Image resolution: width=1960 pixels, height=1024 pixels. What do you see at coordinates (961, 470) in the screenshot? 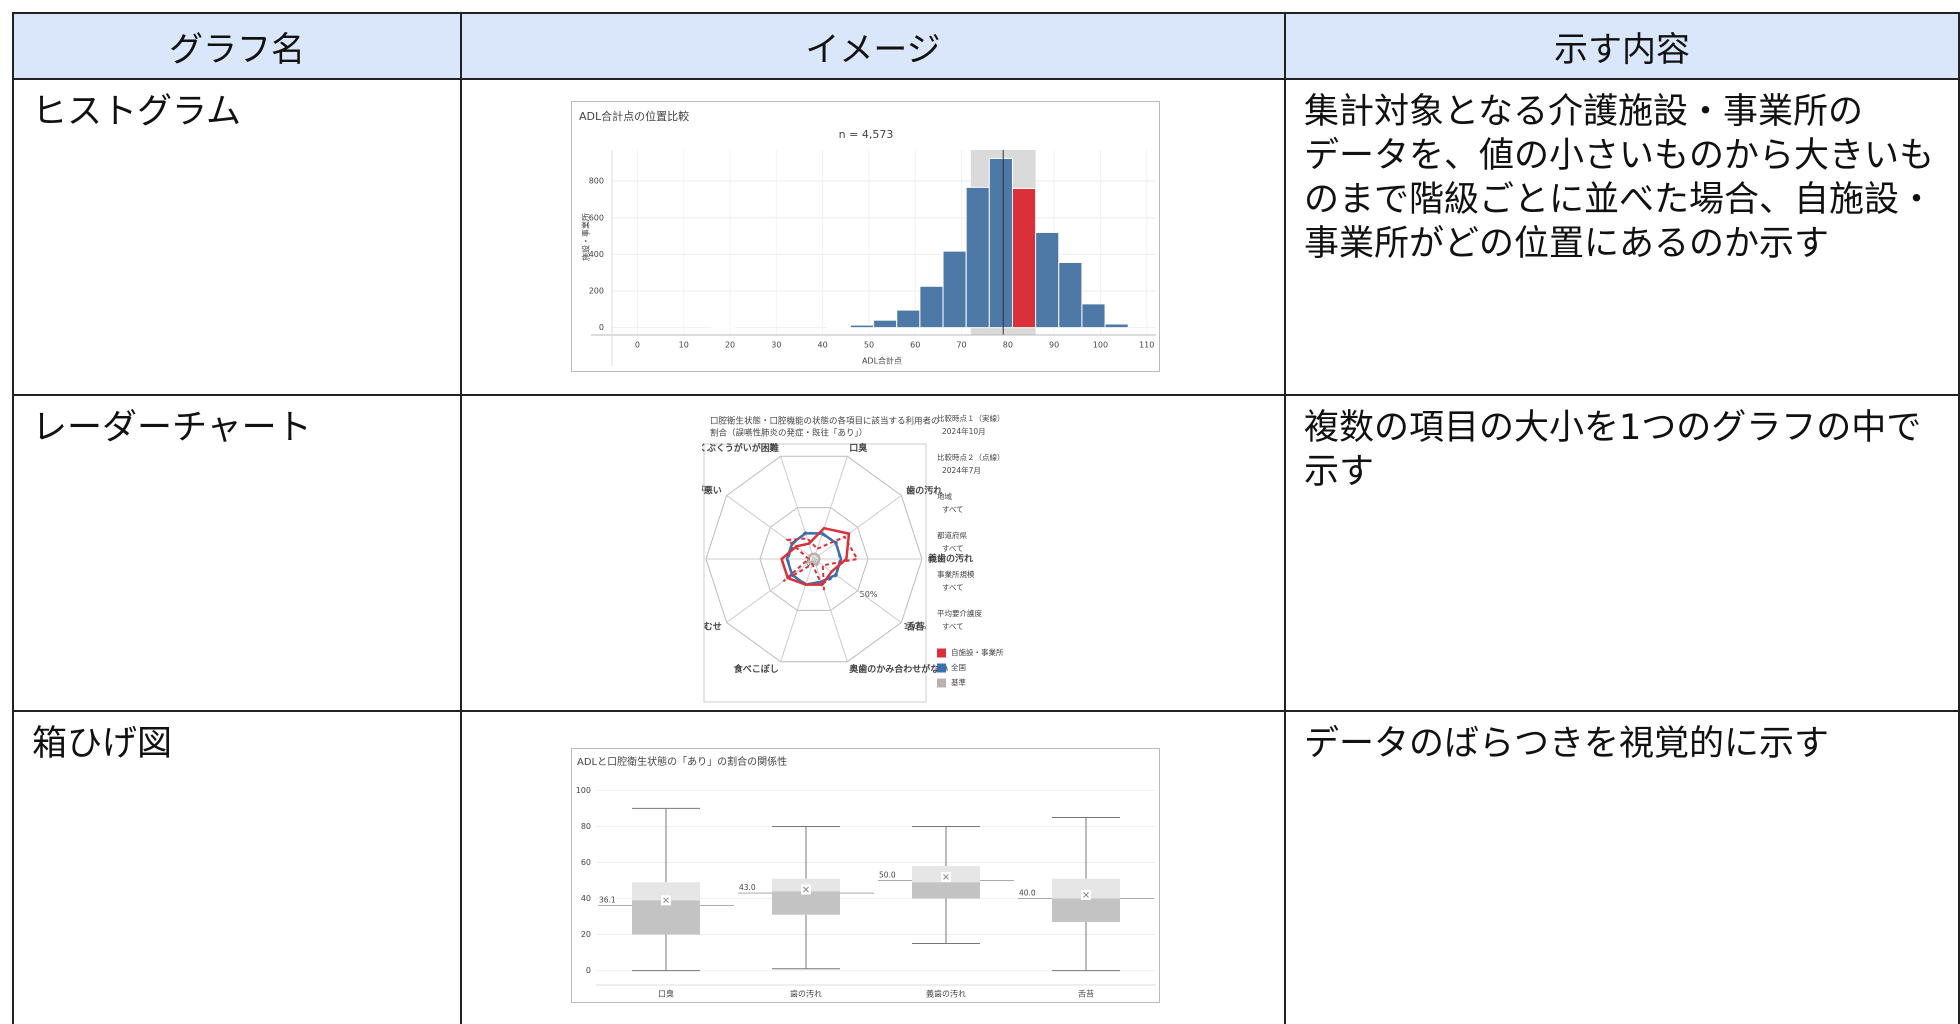
I see `filter-value: 2024年7月` at bounding box center [961, 470].